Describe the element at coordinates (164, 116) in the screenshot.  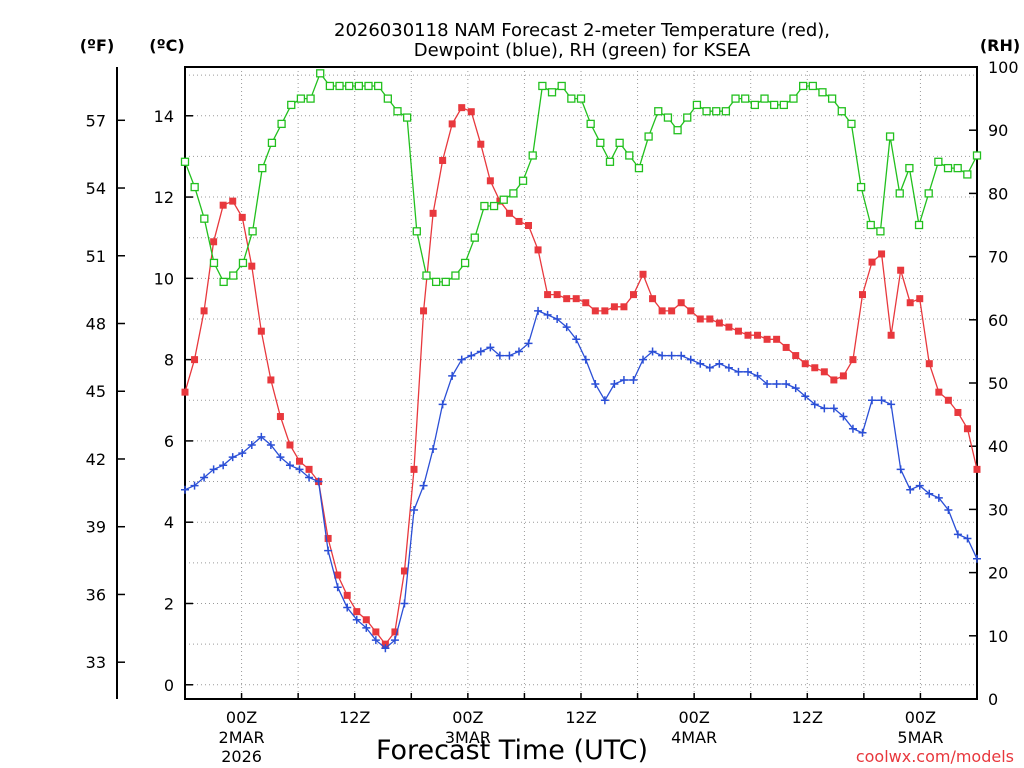
I see `celsius-tick-label: 14` at that location.